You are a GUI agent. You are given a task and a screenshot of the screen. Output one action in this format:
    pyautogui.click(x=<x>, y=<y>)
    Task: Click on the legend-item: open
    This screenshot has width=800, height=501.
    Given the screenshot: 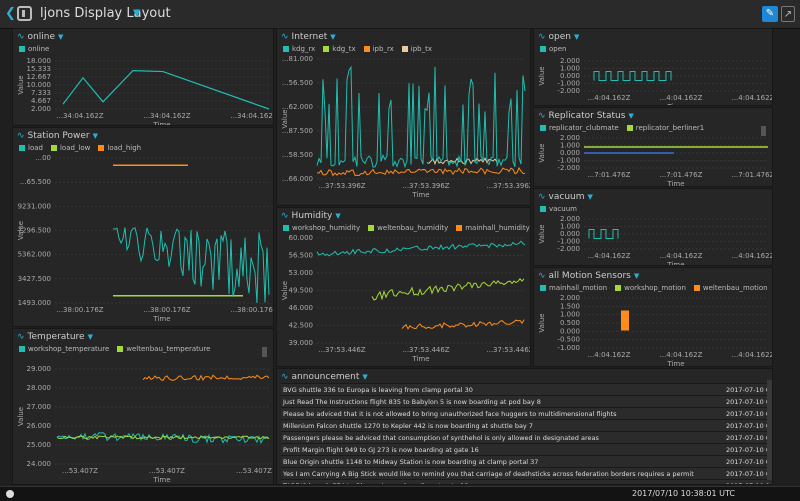 What is the action you would take?
    pyautogui.click(x=553, y=49)
    